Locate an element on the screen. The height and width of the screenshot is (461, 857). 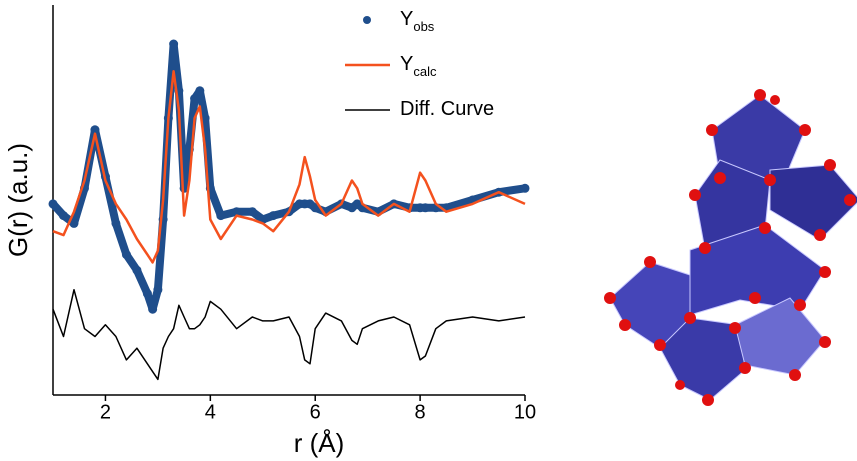
x-tick-label: 8 is located at coordinates (420, 412).